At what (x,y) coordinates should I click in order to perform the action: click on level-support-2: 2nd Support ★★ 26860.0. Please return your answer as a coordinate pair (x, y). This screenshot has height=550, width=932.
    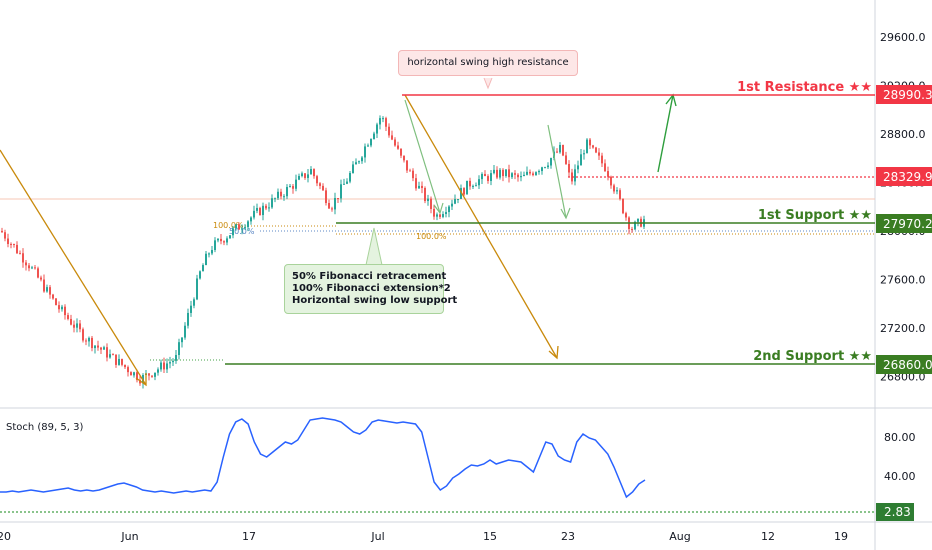
    Looking at the image, I should click on (578, 361).